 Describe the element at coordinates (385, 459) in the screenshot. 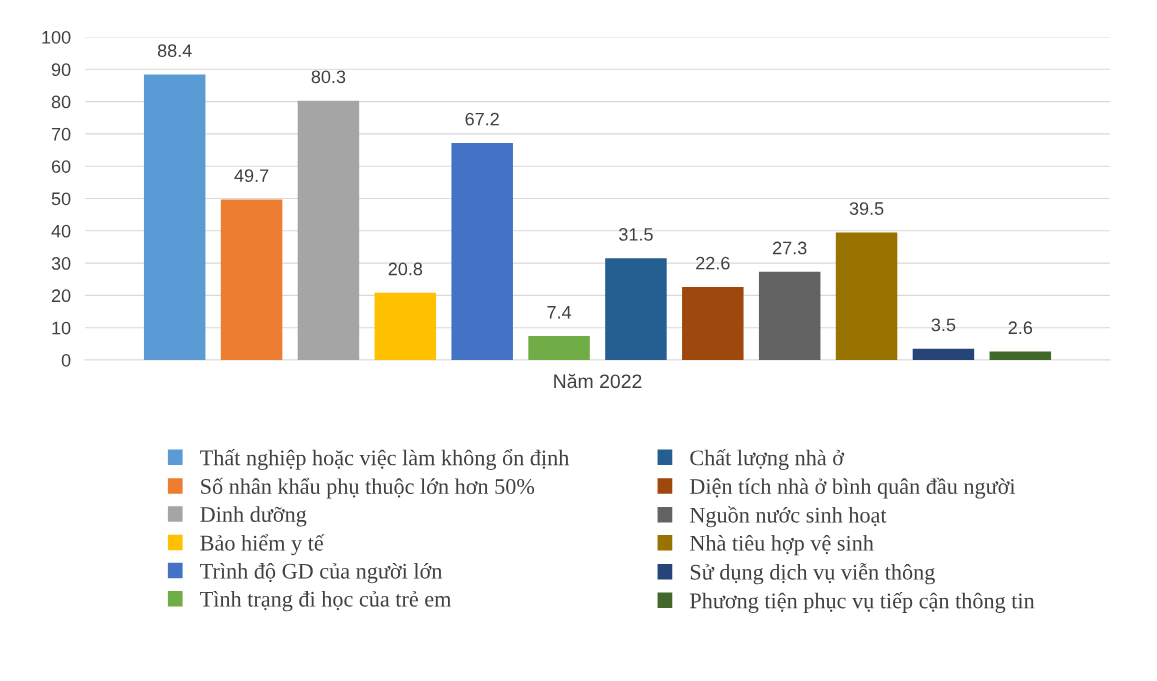

I see `legend-label: Thất nghiệp hoặc việc làm không ổn định` at that location.